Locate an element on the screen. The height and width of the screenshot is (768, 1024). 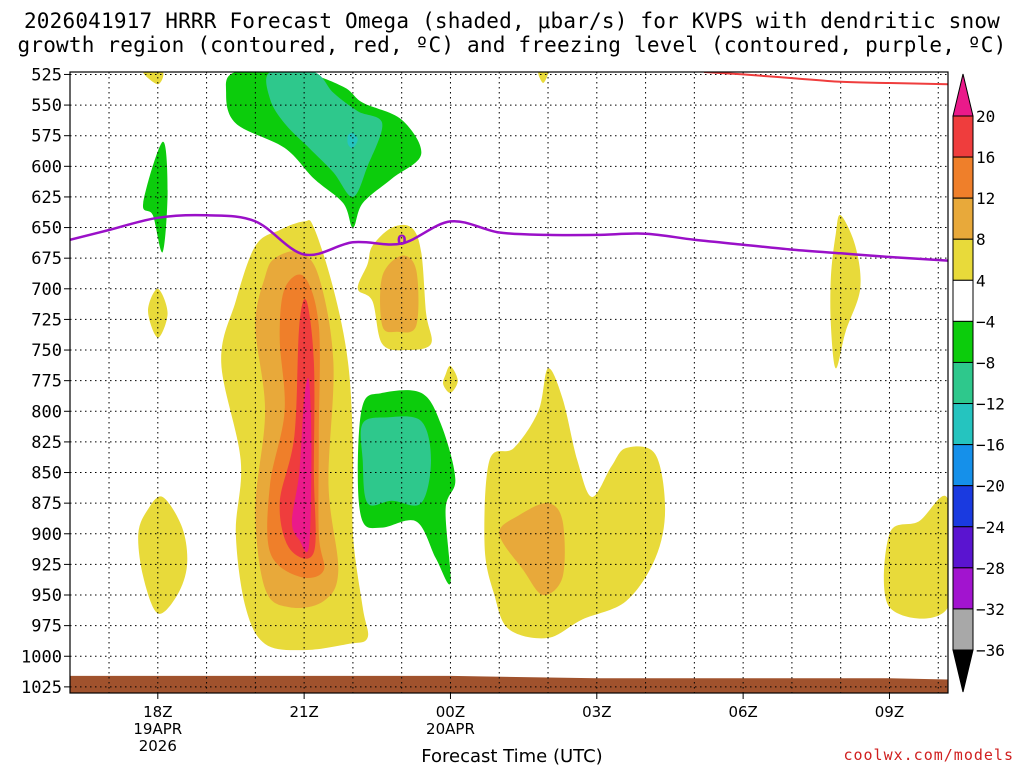
freezing-level-label: 0 is located at coordinates (402, 241).